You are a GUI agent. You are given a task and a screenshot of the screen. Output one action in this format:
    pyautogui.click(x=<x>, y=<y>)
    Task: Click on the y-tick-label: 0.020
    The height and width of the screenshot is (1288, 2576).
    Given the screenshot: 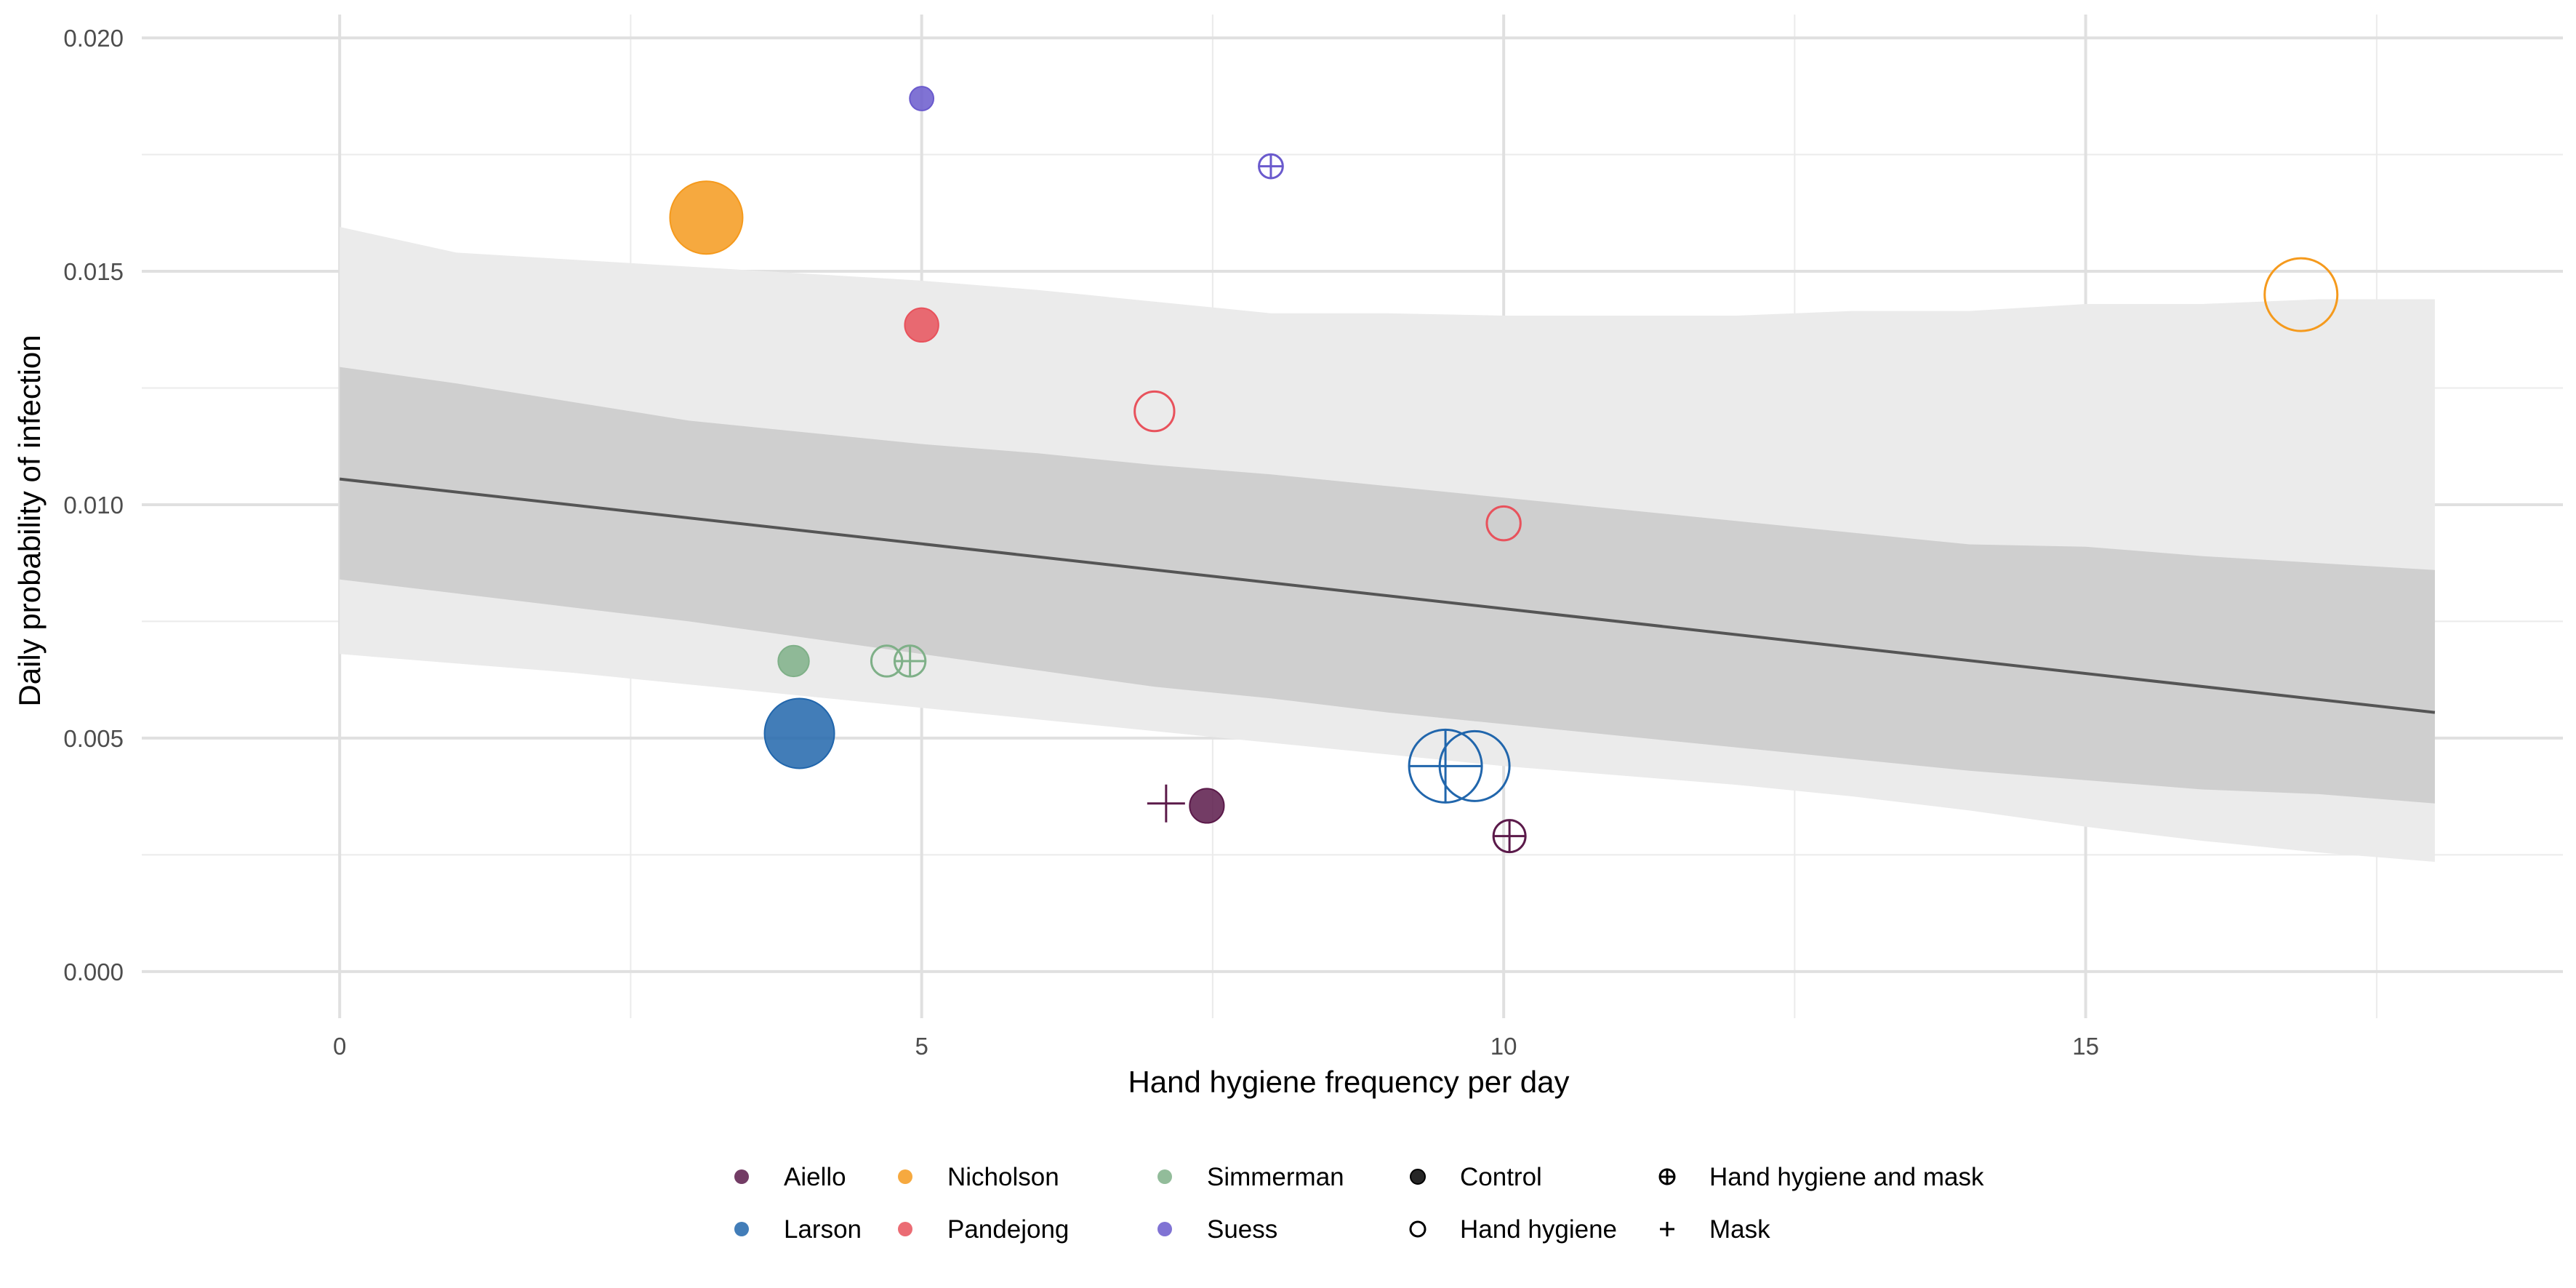 What is the action you would take?
    pyautogui.click(x=93, y=38)
    